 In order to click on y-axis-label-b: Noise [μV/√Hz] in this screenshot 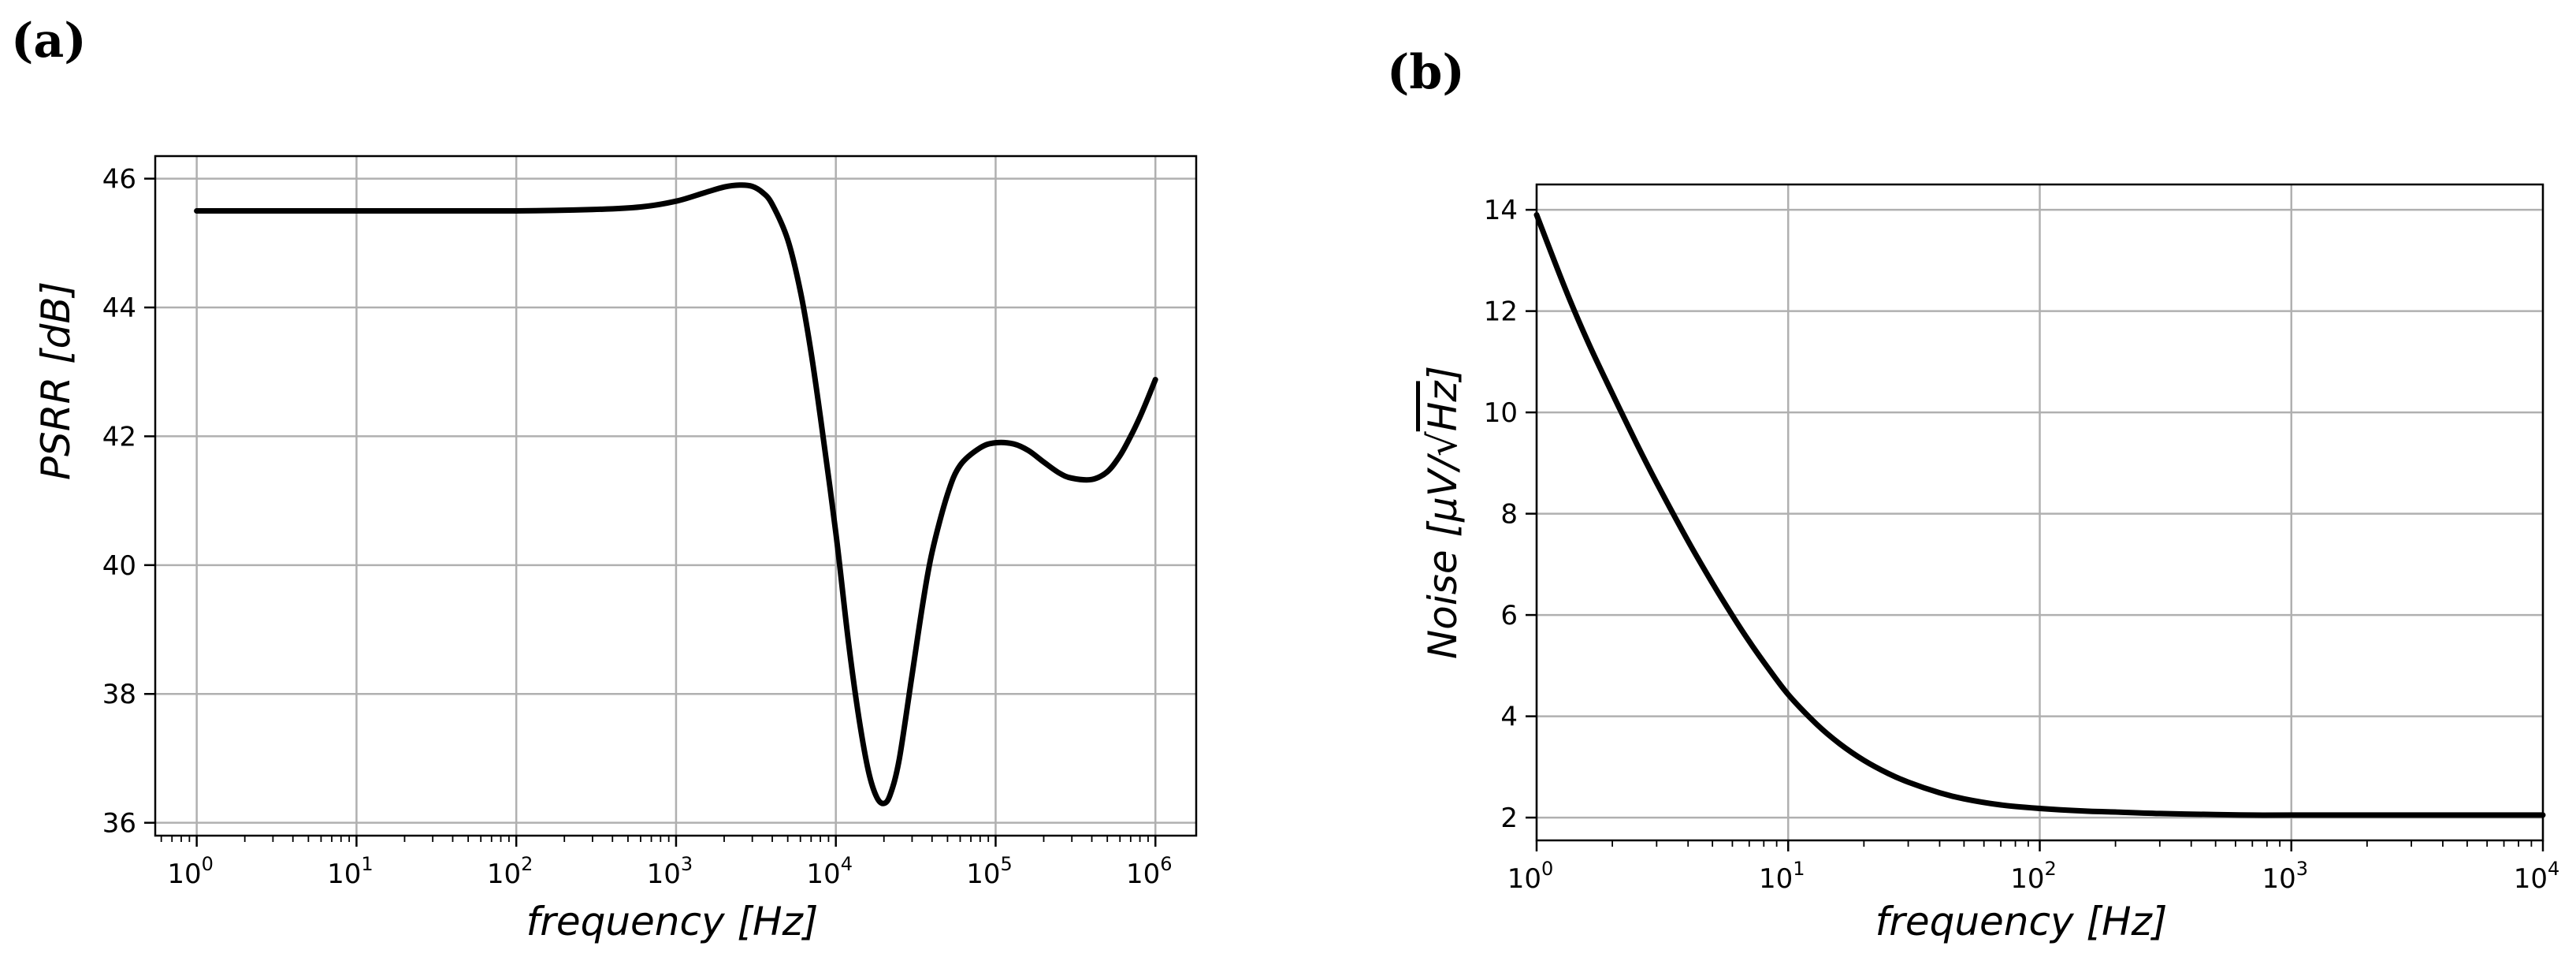, I will do `click(1443, 512)`.